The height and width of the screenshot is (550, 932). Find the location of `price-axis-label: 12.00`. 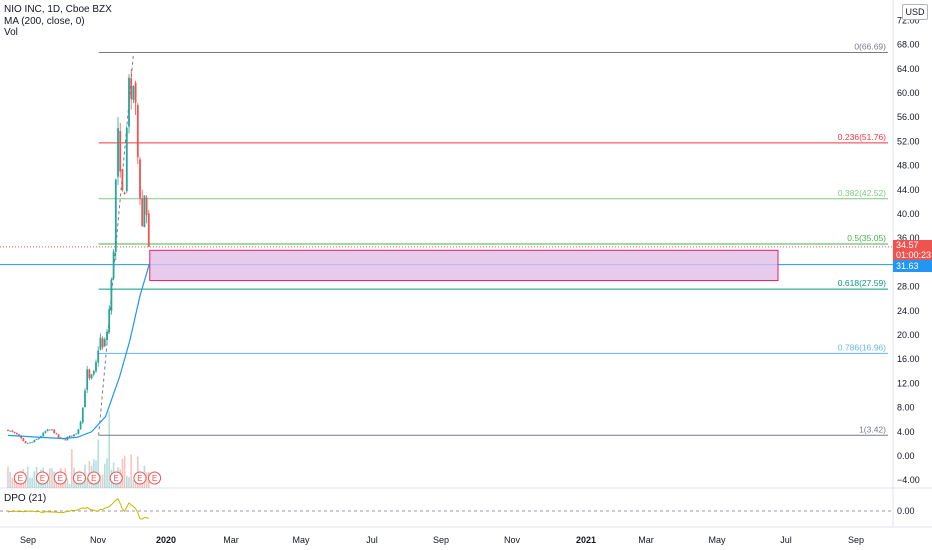

price-axis-label: 12.00 is located at coordinates (908, 383).